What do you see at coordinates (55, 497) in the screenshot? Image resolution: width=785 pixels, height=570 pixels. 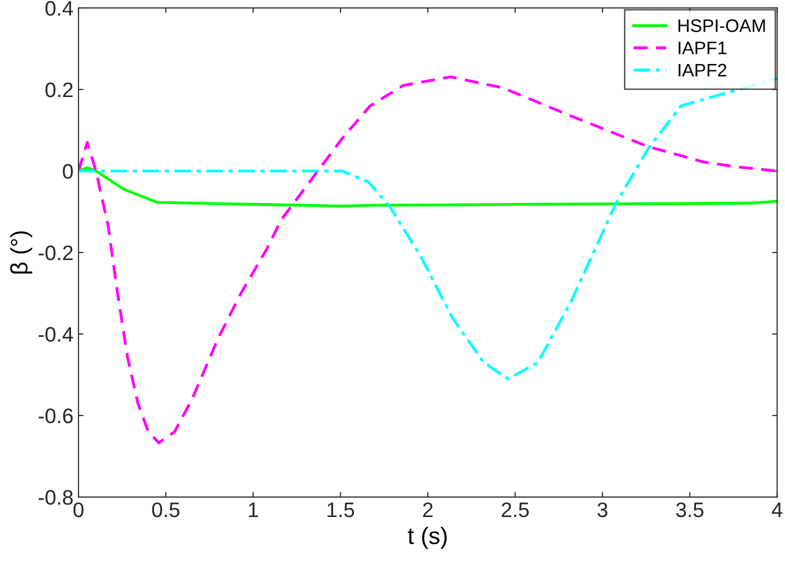 I see `y-tick-label: -0.8` at bounding box center [55, 497].